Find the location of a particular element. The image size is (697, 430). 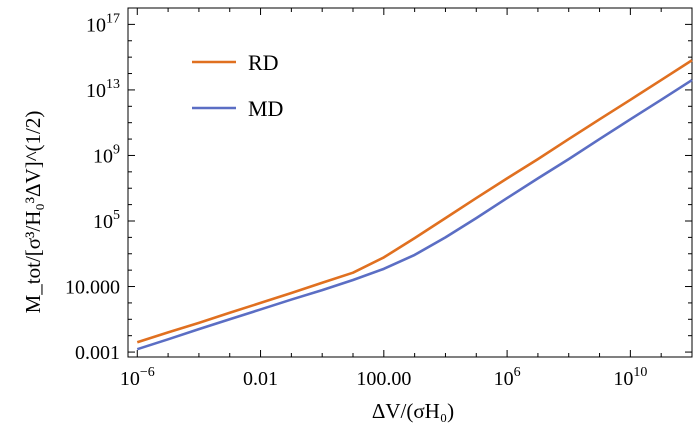

y-tick-label: 10.000 is located at coordinates (92, 288).